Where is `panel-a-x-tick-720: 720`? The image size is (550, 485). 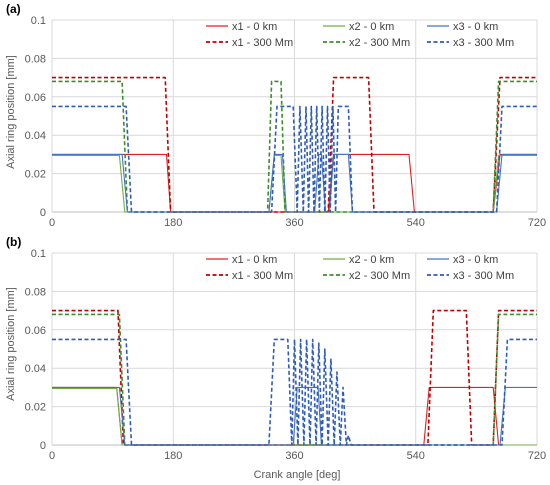
panel-a-x-tick-720: 720 is located at coordinates (537, 223).